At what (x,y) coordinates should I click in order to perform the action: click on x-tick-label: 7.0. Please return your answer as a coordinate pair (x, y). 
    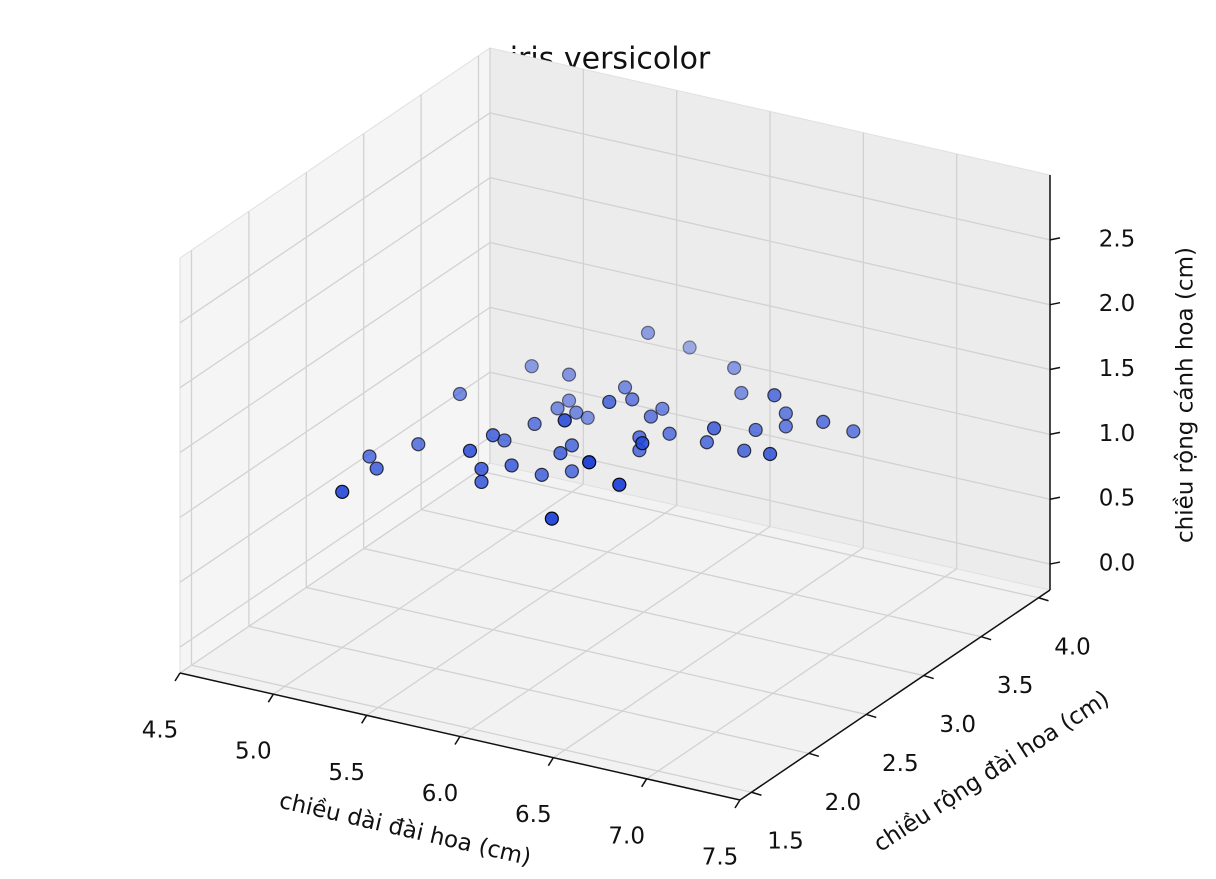
    Looking at the image, I should click on (626, 836).